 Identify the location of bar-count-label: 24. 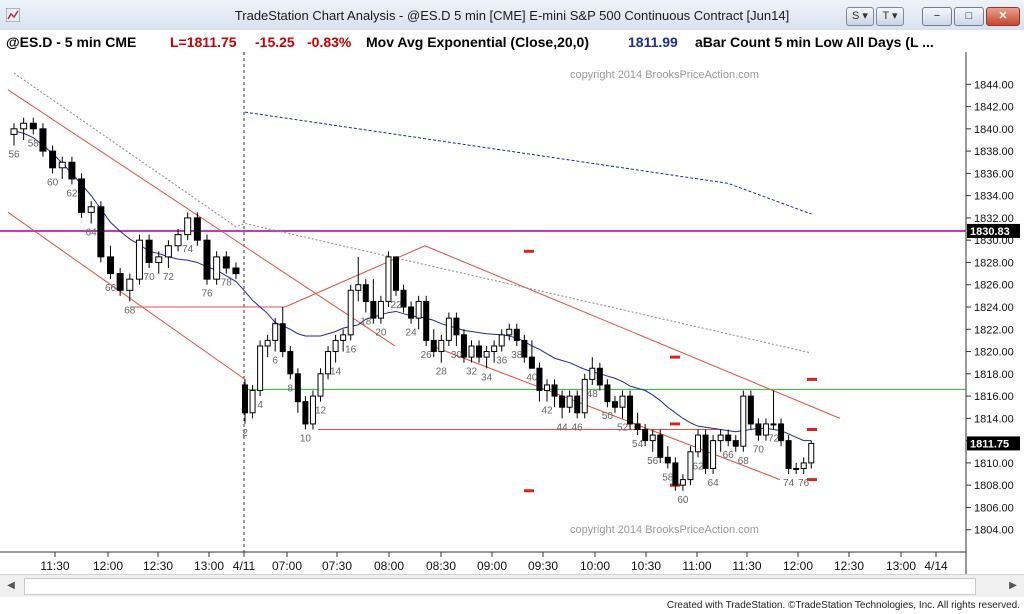
(412, 333).